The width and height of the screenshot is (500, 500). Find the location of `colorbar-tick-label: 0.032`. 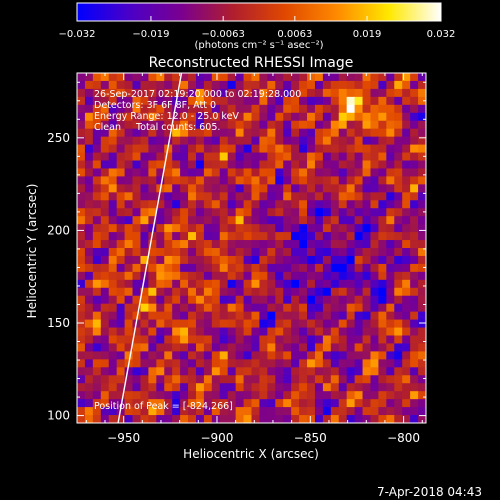

colorbar-tick-label: 0.032 is located at coordinates (441, 34).